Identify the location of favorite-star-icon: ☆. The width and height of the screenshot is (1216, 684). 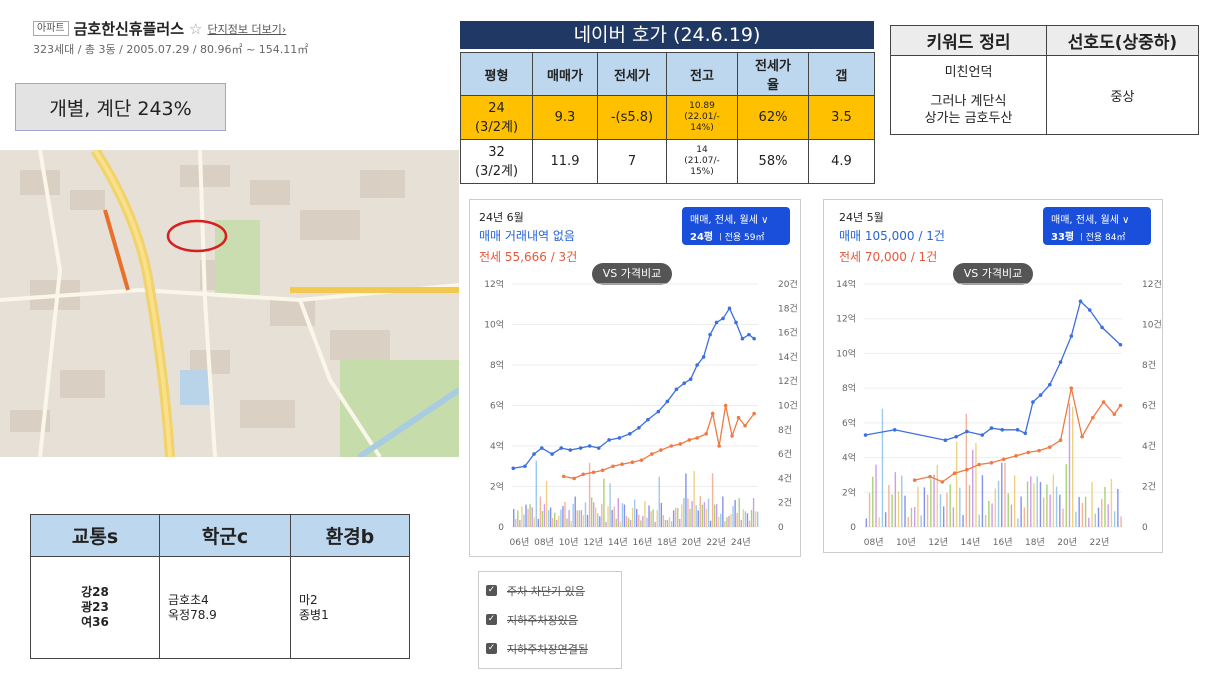
(196, 28).